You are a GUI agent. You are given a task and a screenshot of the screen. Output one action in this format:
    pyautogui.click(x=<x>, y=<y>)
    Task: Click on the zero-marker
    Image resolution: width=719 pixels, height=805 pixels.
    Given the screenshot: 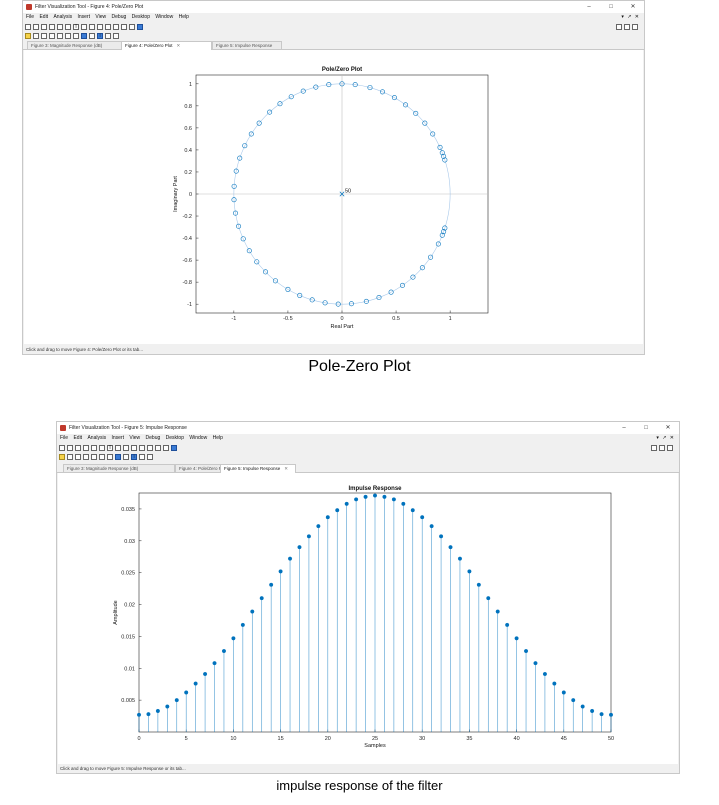 What is the action you would take?
    pyautogui.click(x=257, y=262)
    